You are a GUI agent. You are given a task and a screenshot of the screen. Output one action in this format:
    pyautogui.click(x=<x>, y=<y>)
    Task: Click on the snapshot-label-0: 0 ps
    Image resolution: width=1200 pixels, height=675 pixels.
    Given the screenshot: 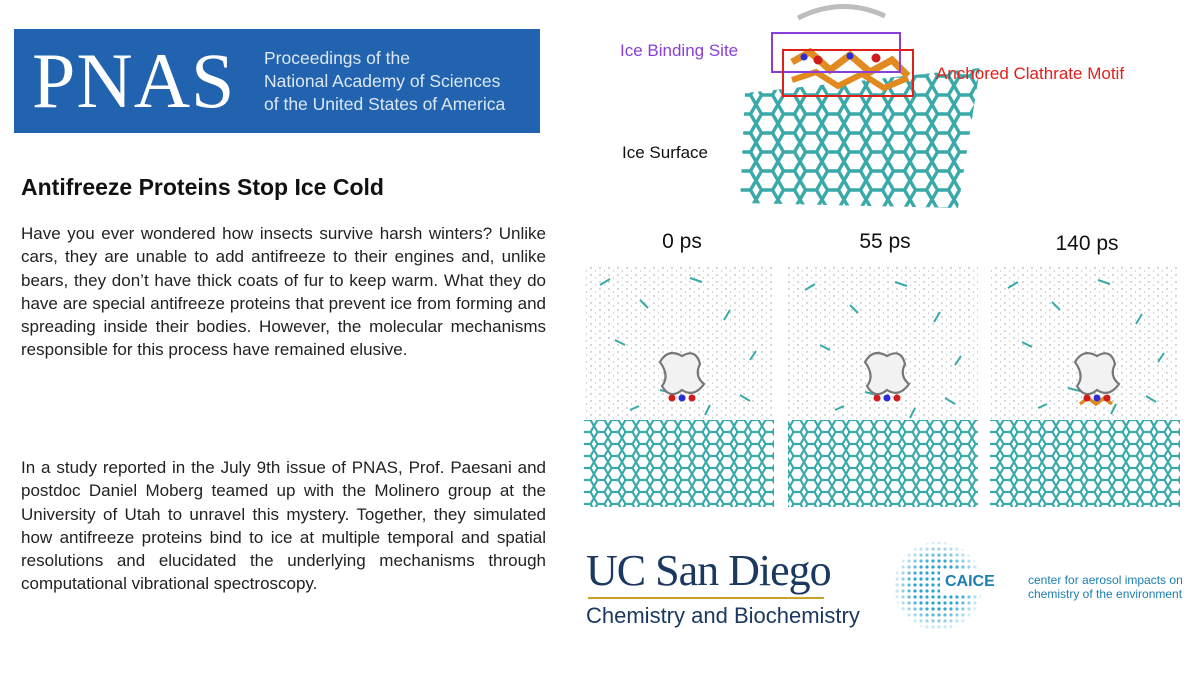 What is the action you would take?
    pyautogui.click(x=682, y=241)
    